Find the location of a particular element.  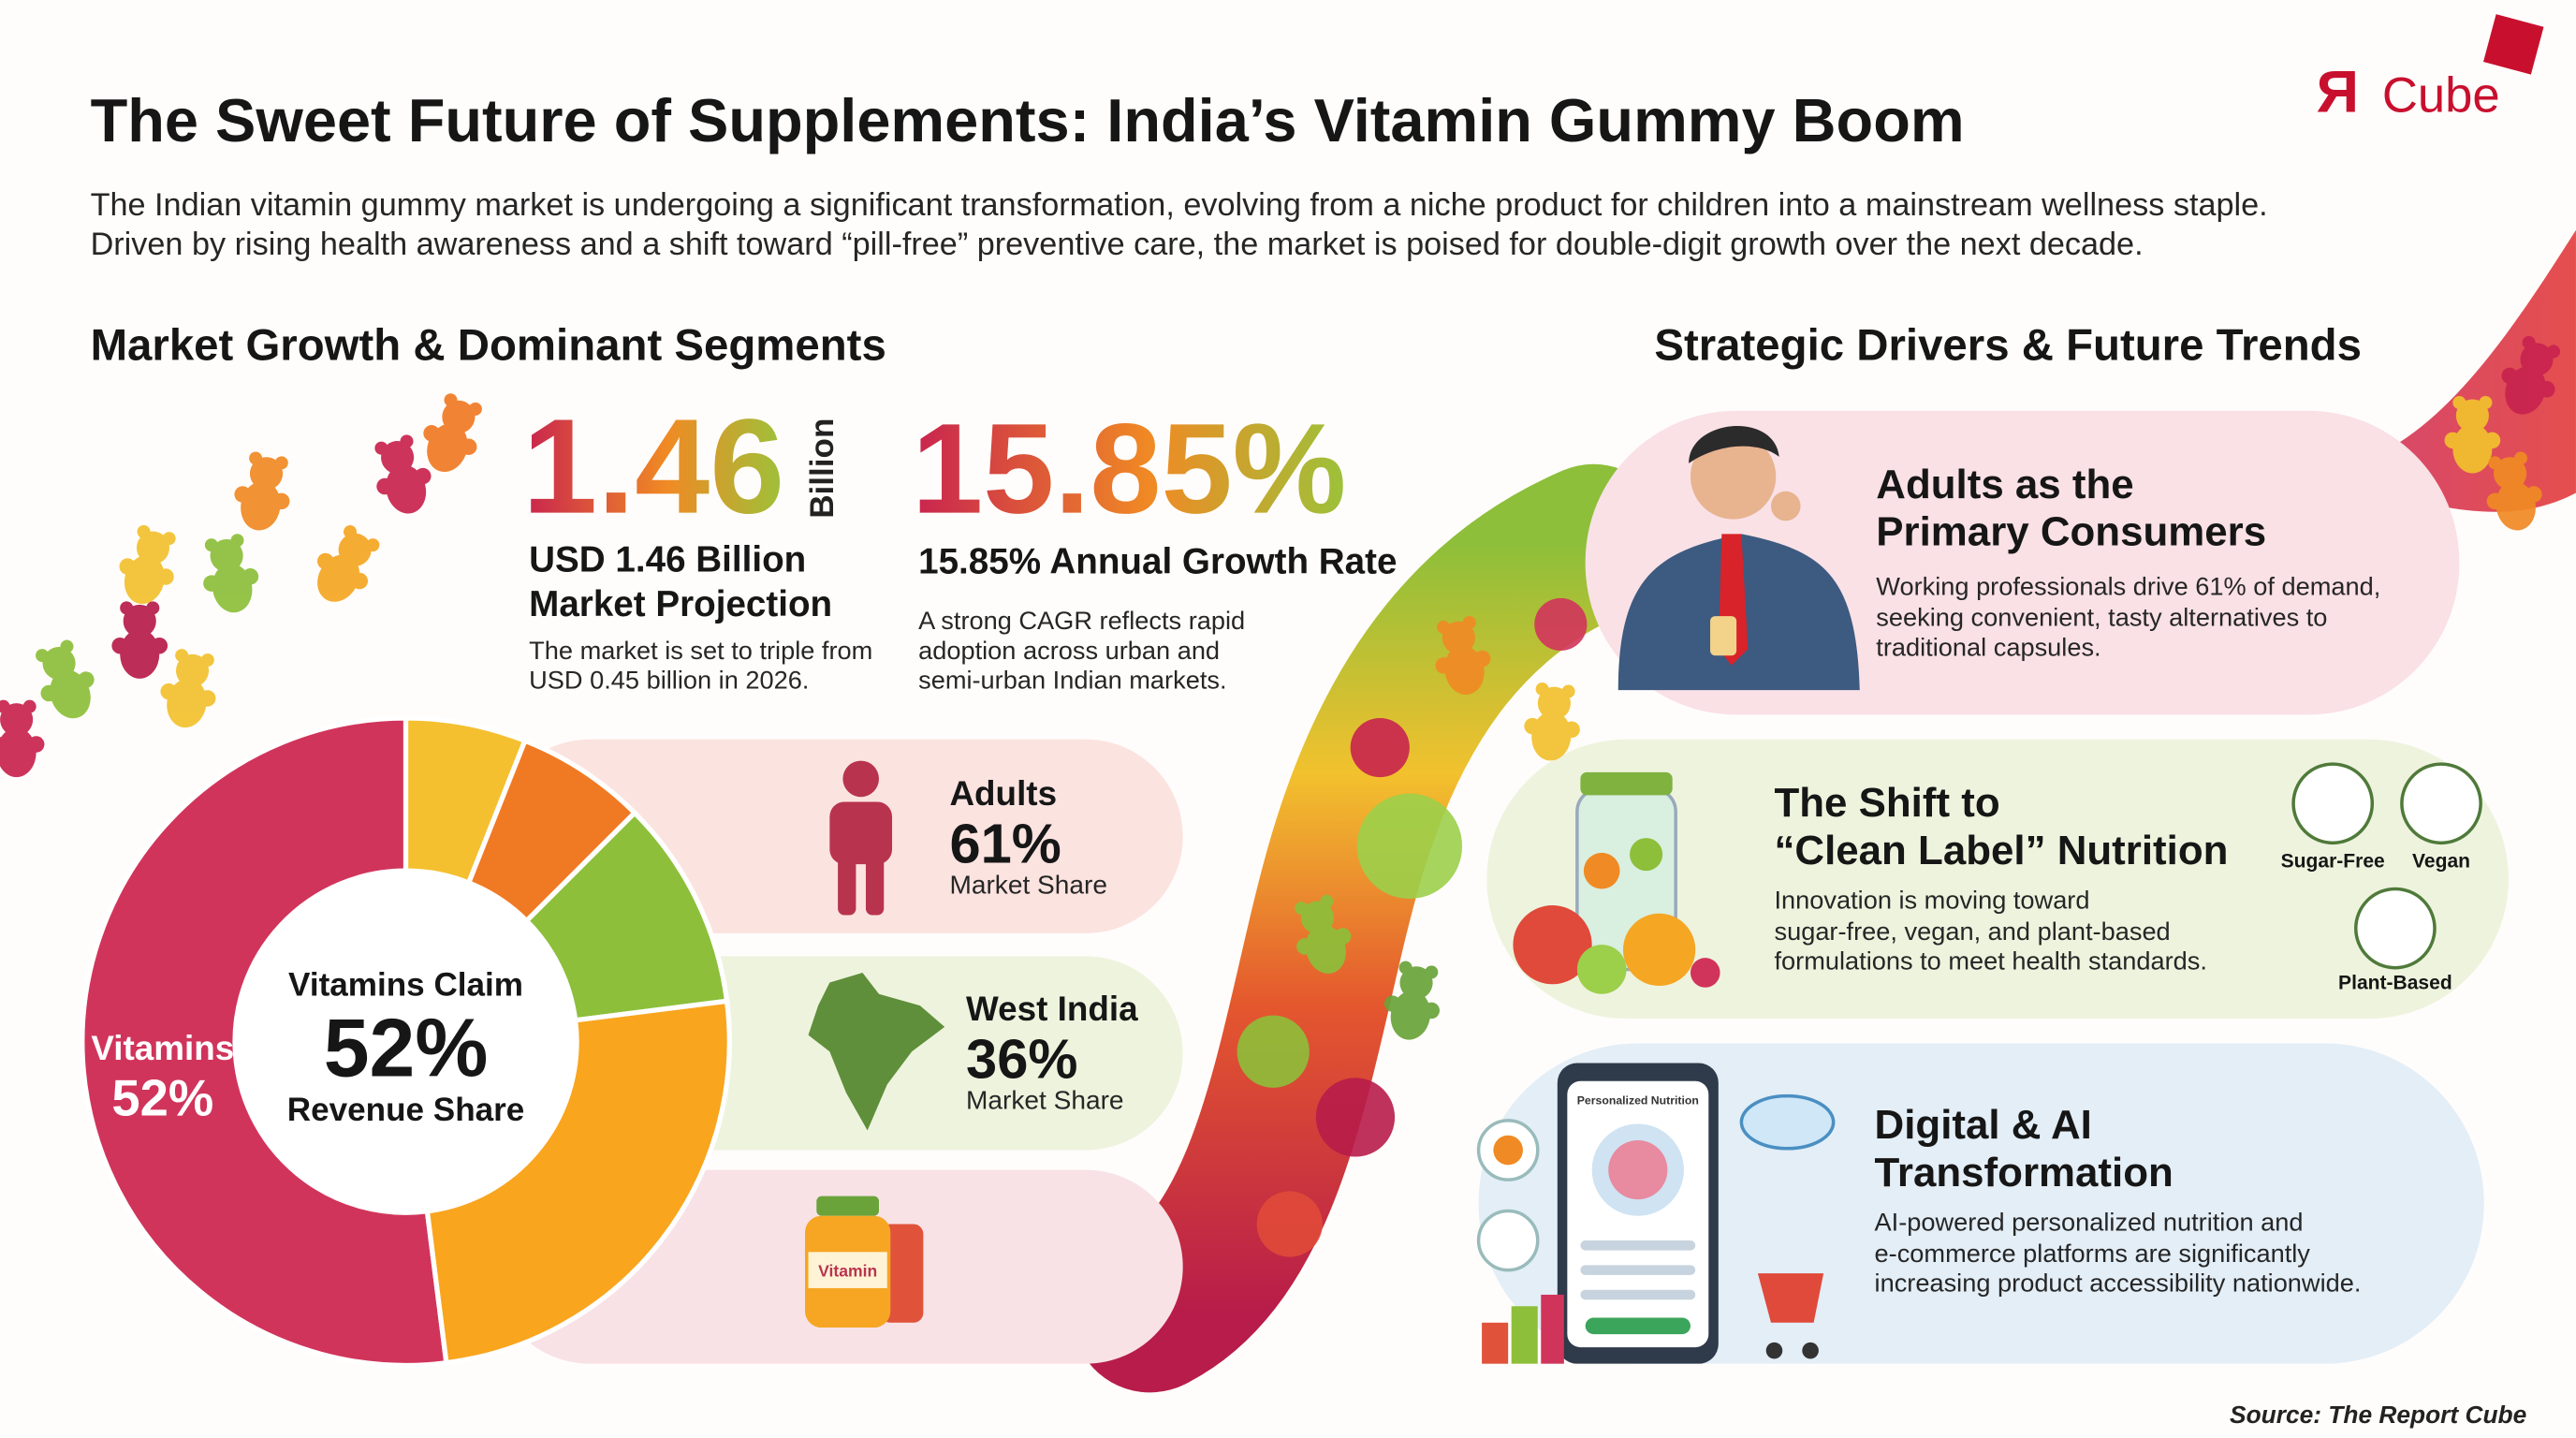

stat-title: 15.85% Annual Growth Rate is located at coordinates (1157, 562).